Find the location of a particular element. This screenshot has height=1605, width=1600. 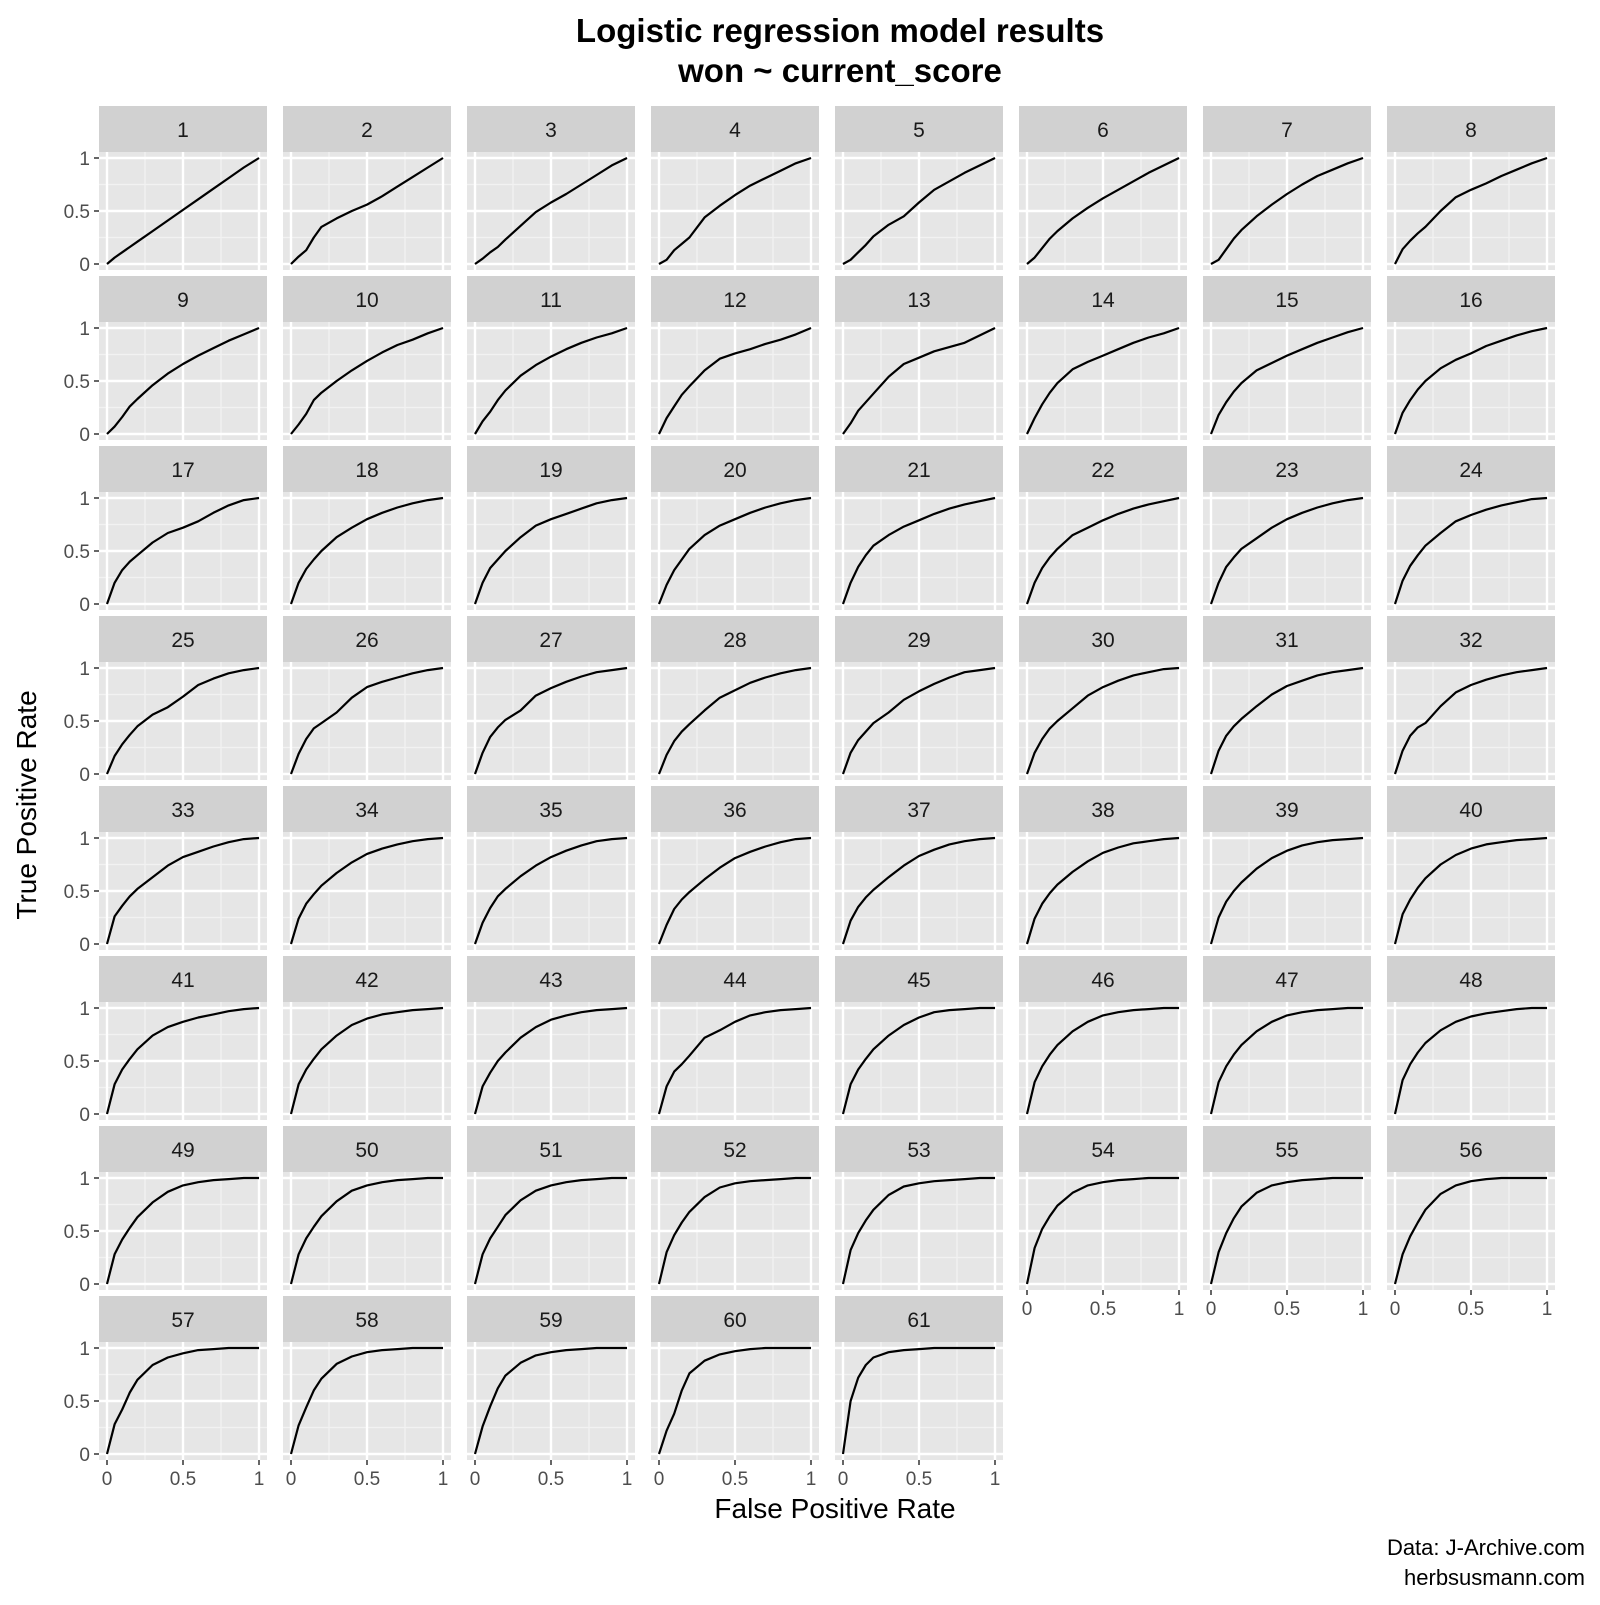

facet-panel-55: 55 0 0.5 1 is located at coordinates (1287, 1223).